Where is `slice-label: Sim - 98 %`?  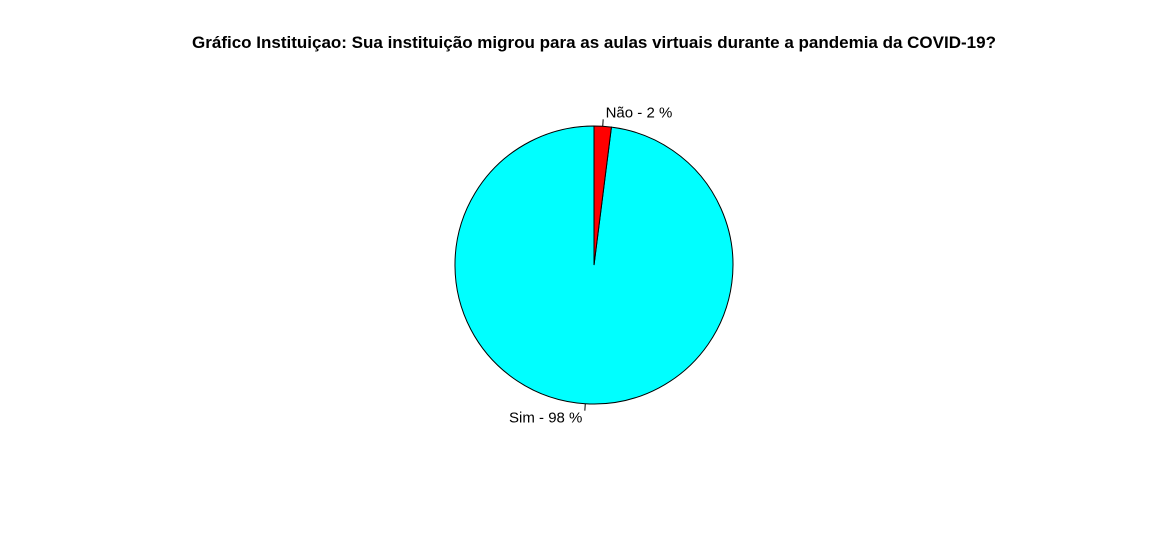
slice-label: Sim - 98 % is located at coordinates (545, 418).